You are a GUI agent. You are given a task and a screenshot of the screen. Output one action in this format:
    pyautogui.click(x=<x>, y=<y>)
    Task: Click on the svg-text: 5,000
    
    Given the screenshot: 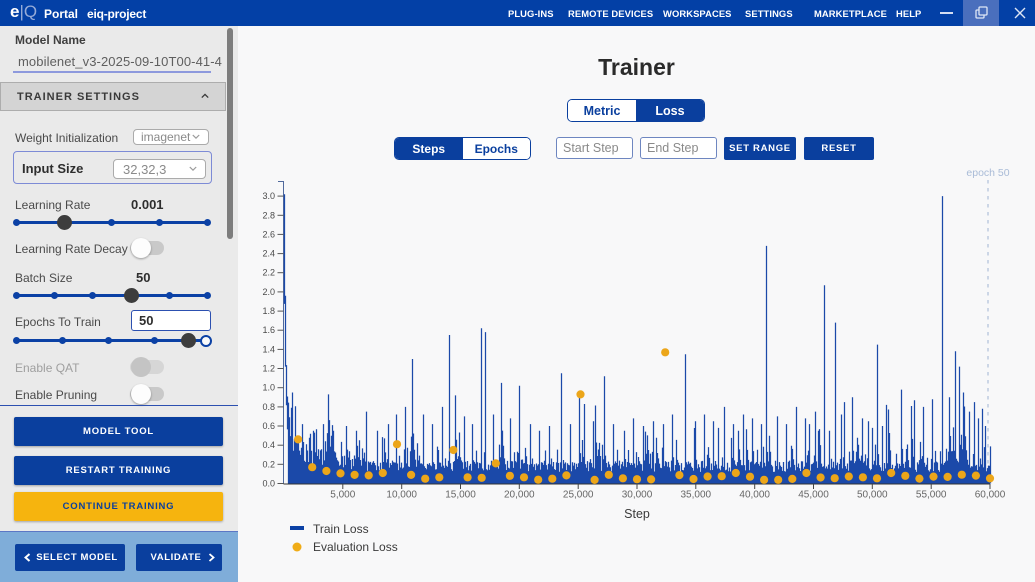 What is the action you would take?
    pyautogui.click(x=342, y=495)
    